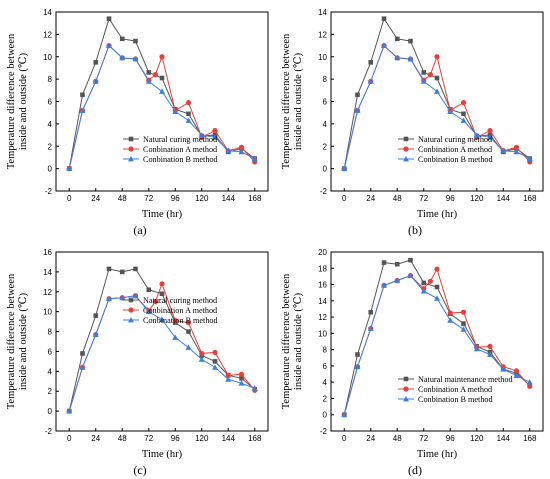 The width and height of the screenshot is (550, 479). Describe the element at coordinates (455, 159) in the screenshot. I see `legend-label: Conbination B method` at that location.